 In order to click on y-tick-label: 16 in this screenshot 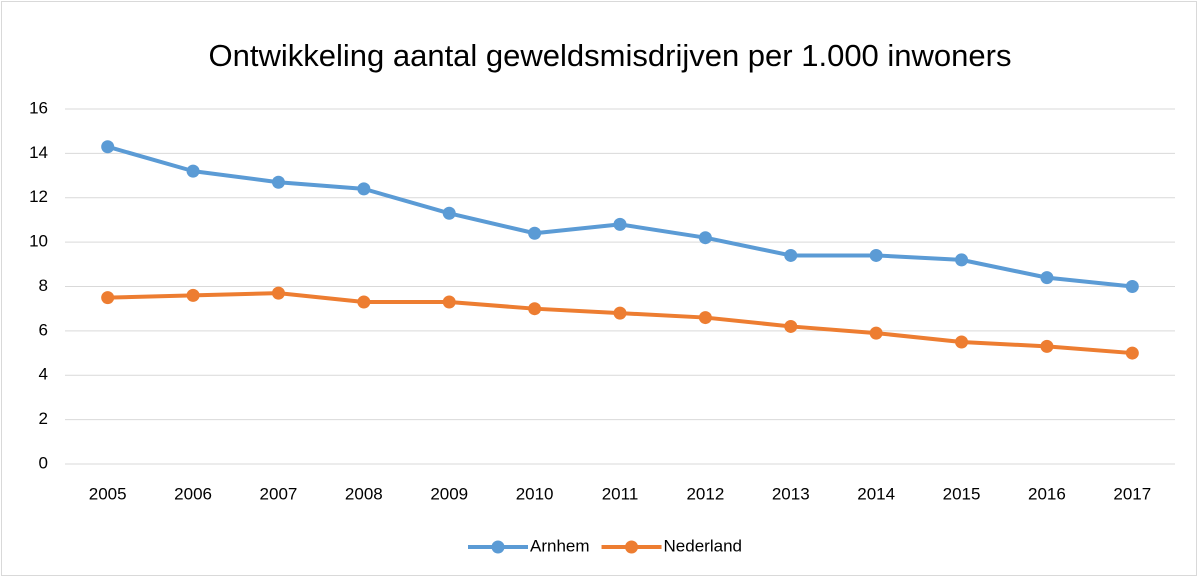, I will do `click(38, 107)`.